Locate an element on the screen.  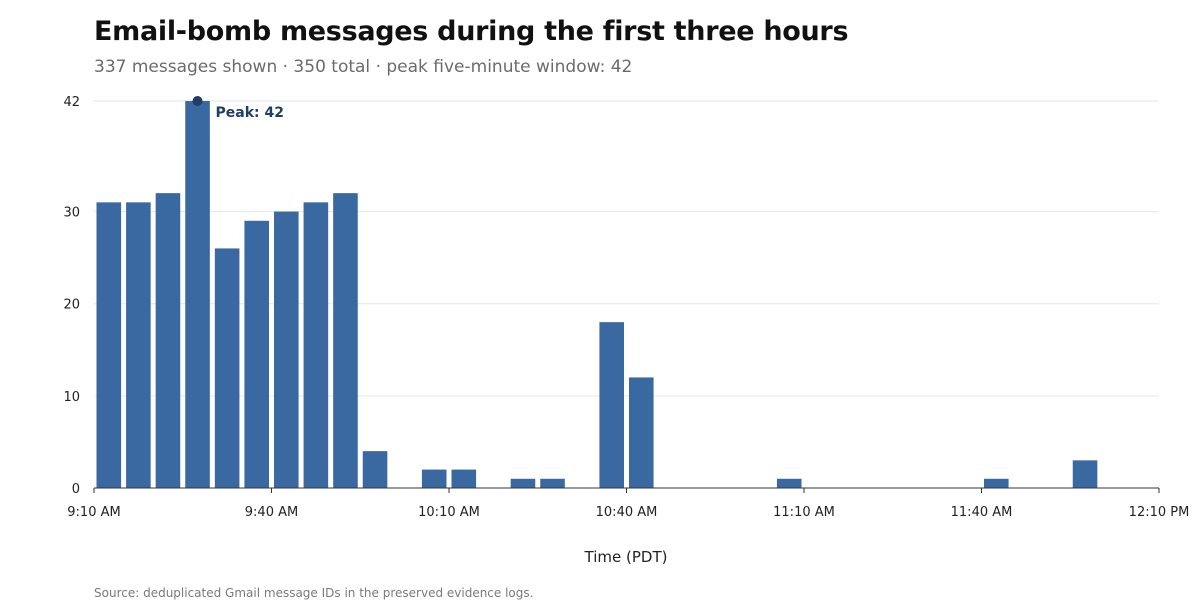
x-tick-label: 11:10 AM is located at coordinates (804, 512).